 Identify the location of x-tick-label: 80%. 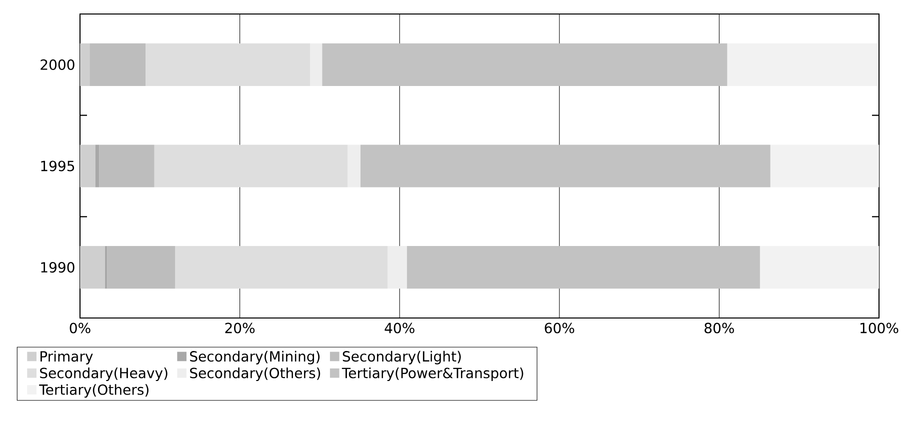
(719, 328).